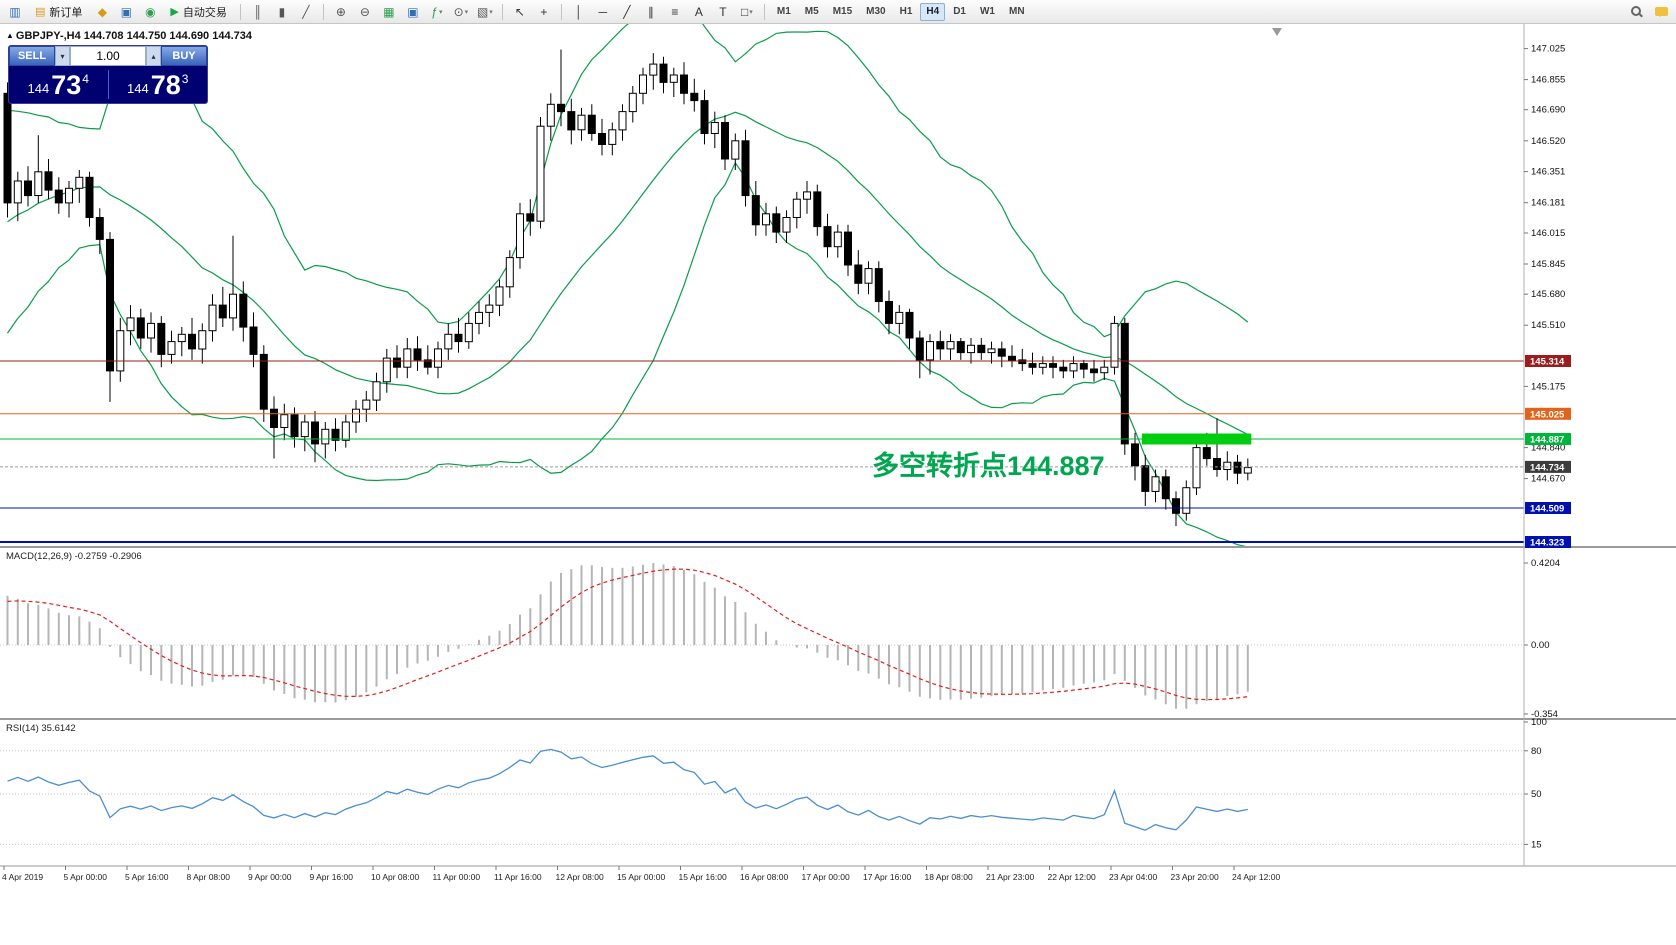  I want to click on price-tick-label: 144.840, so click(1548, 448).